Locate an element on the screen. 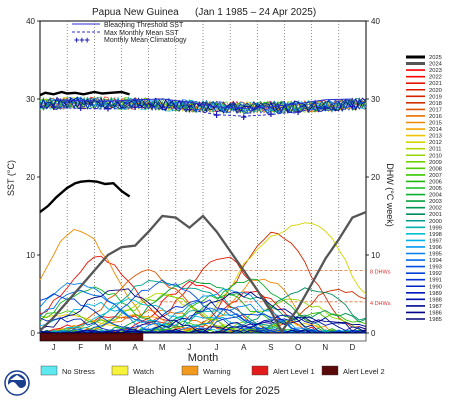 This screenshot has height=405, width=459. year-legend-label: 1990 is located at coordinates (435, 287).